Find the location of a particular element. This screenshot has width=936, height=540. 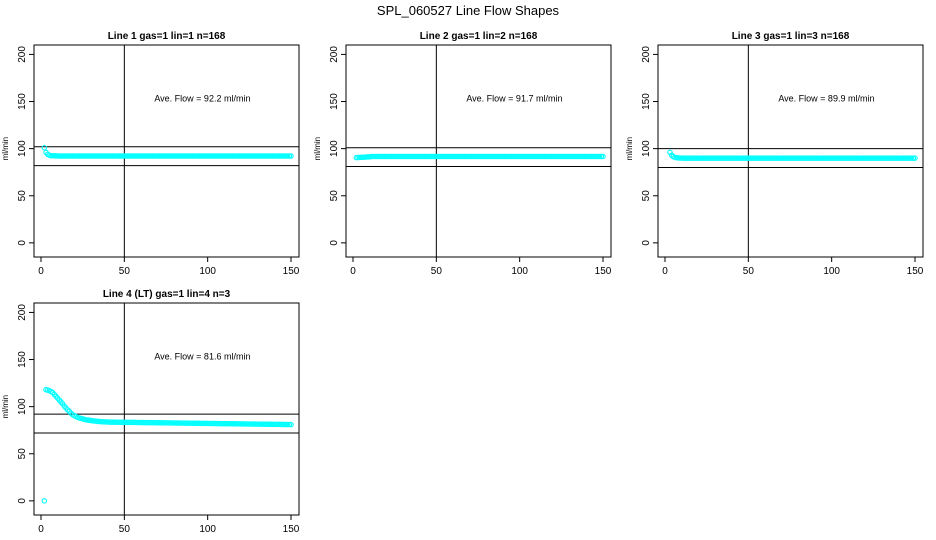

x-tick-label: 50 is located at coordinates (125, 529).